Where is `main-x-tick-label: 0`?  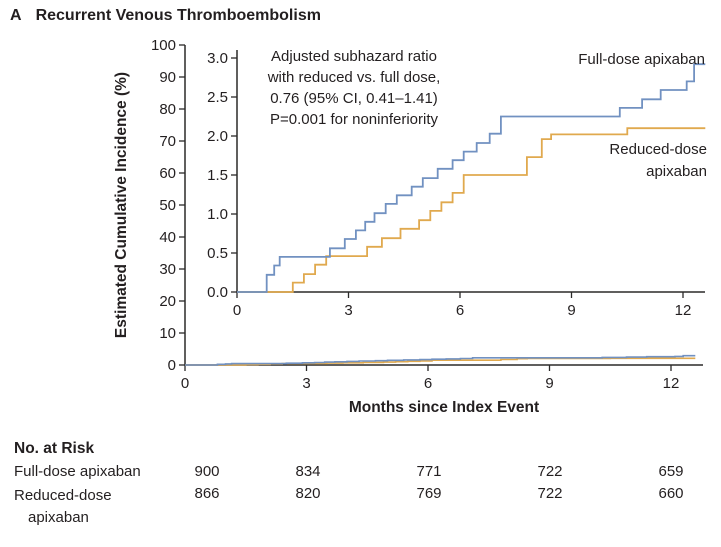
main-x-tick-label: 0 is located at coordinates (185, 383).